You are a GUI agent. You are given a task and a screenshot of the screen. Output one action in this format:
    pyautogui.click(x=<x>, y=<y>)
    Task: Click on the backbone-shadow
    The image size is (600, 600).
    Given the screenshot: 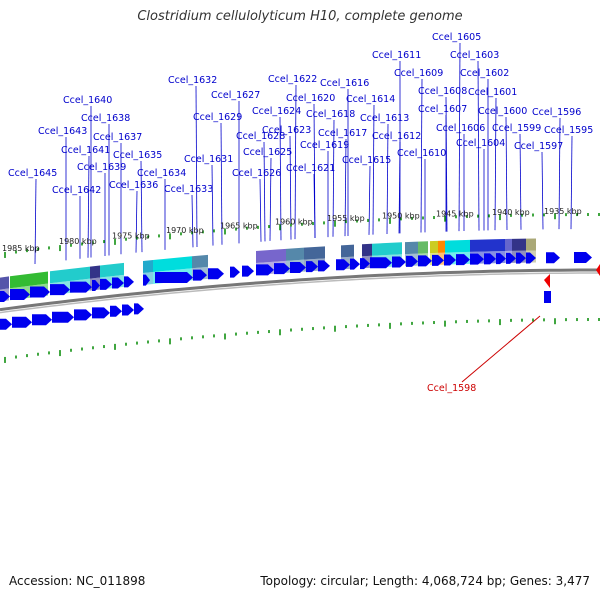 What is the action you would take?
    pyautogui.click(x=300, y=293)
    